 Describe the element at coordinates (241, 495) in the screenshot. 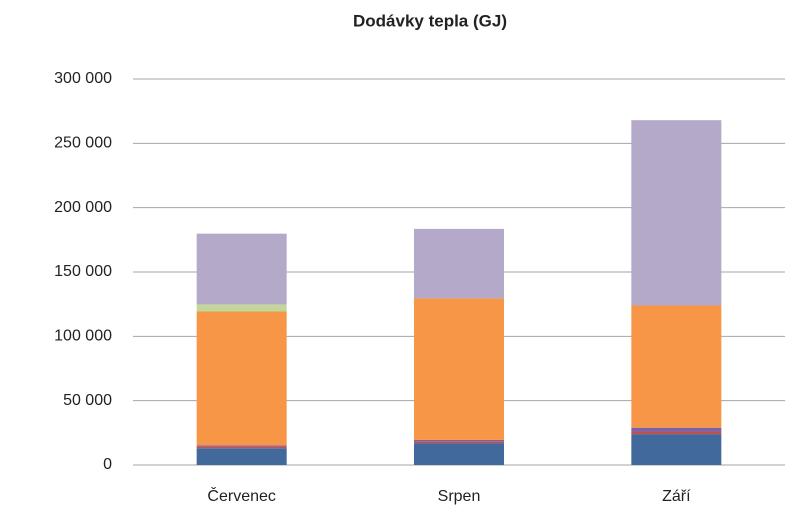

I see `x-tick-label: Červenec` at that location.